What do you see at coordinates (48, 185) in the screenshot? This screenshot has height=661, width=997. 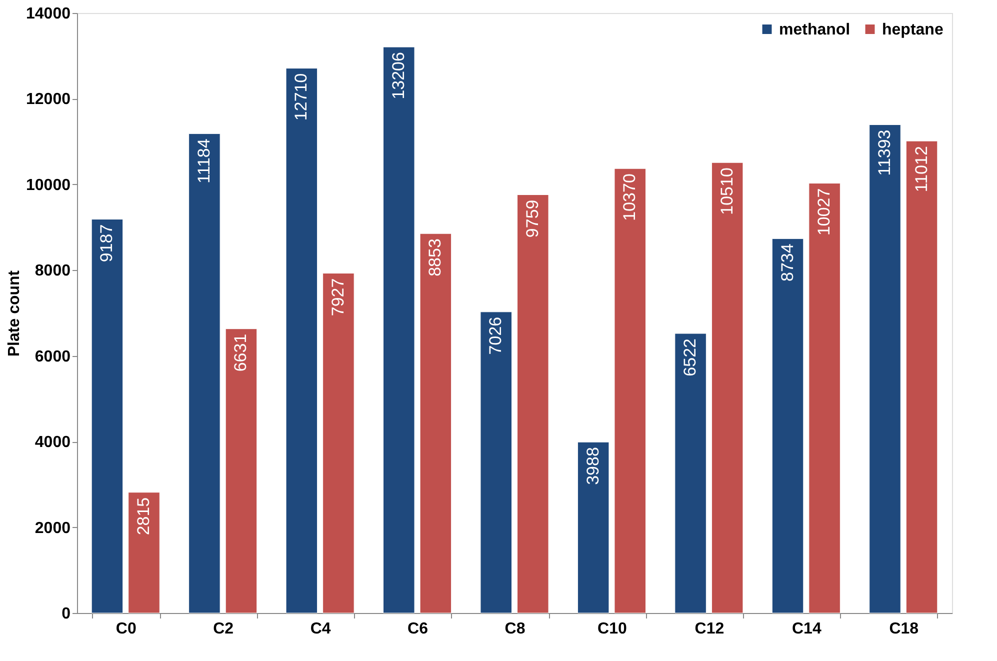 I see `y-tick-label: 10000` at bounding box center [48, 185].